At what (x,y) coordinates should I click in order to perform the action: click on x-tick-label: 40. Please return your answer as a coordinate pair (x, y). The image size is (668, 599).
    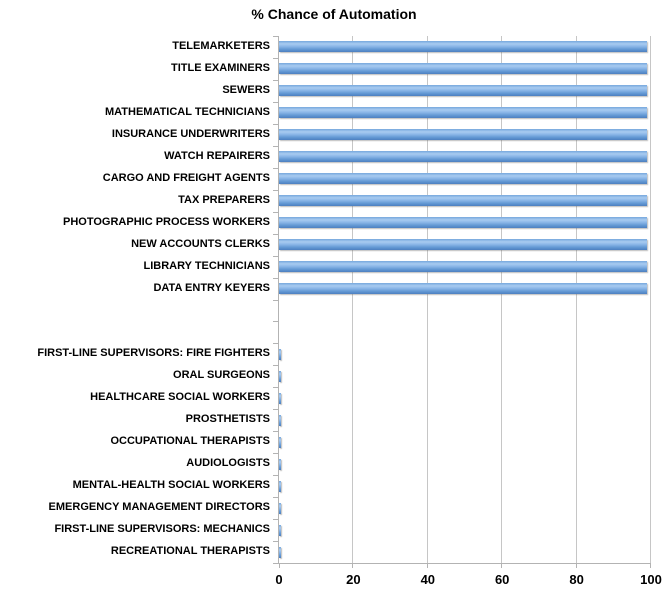
    Looking at the image, I should click on (428, 579).